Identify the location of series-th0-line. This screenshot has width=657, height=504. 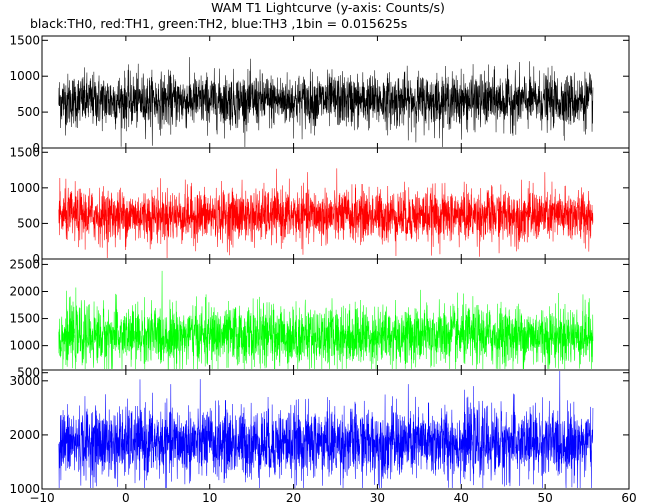
(326, 102).